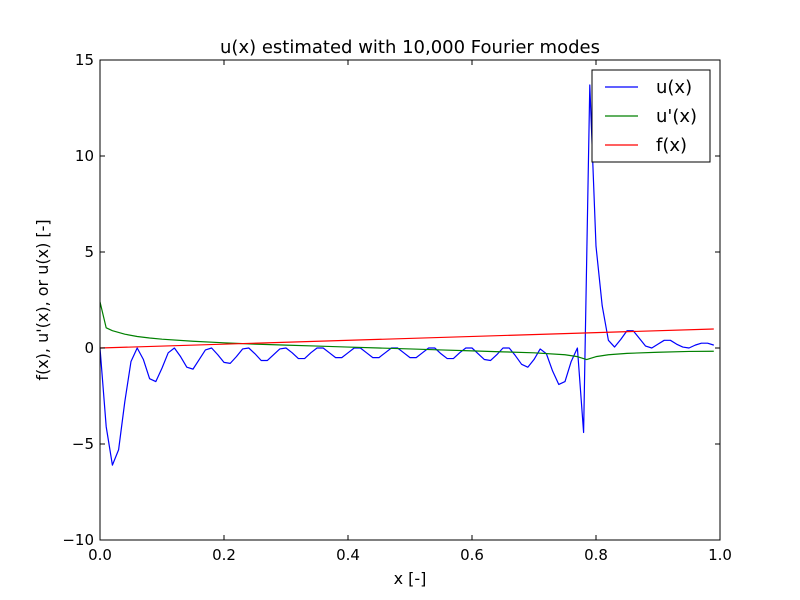 Image resolution: width=800 pixels, height=600 pixels. I want to click on y-tick-label: 15, so click(84, 60).